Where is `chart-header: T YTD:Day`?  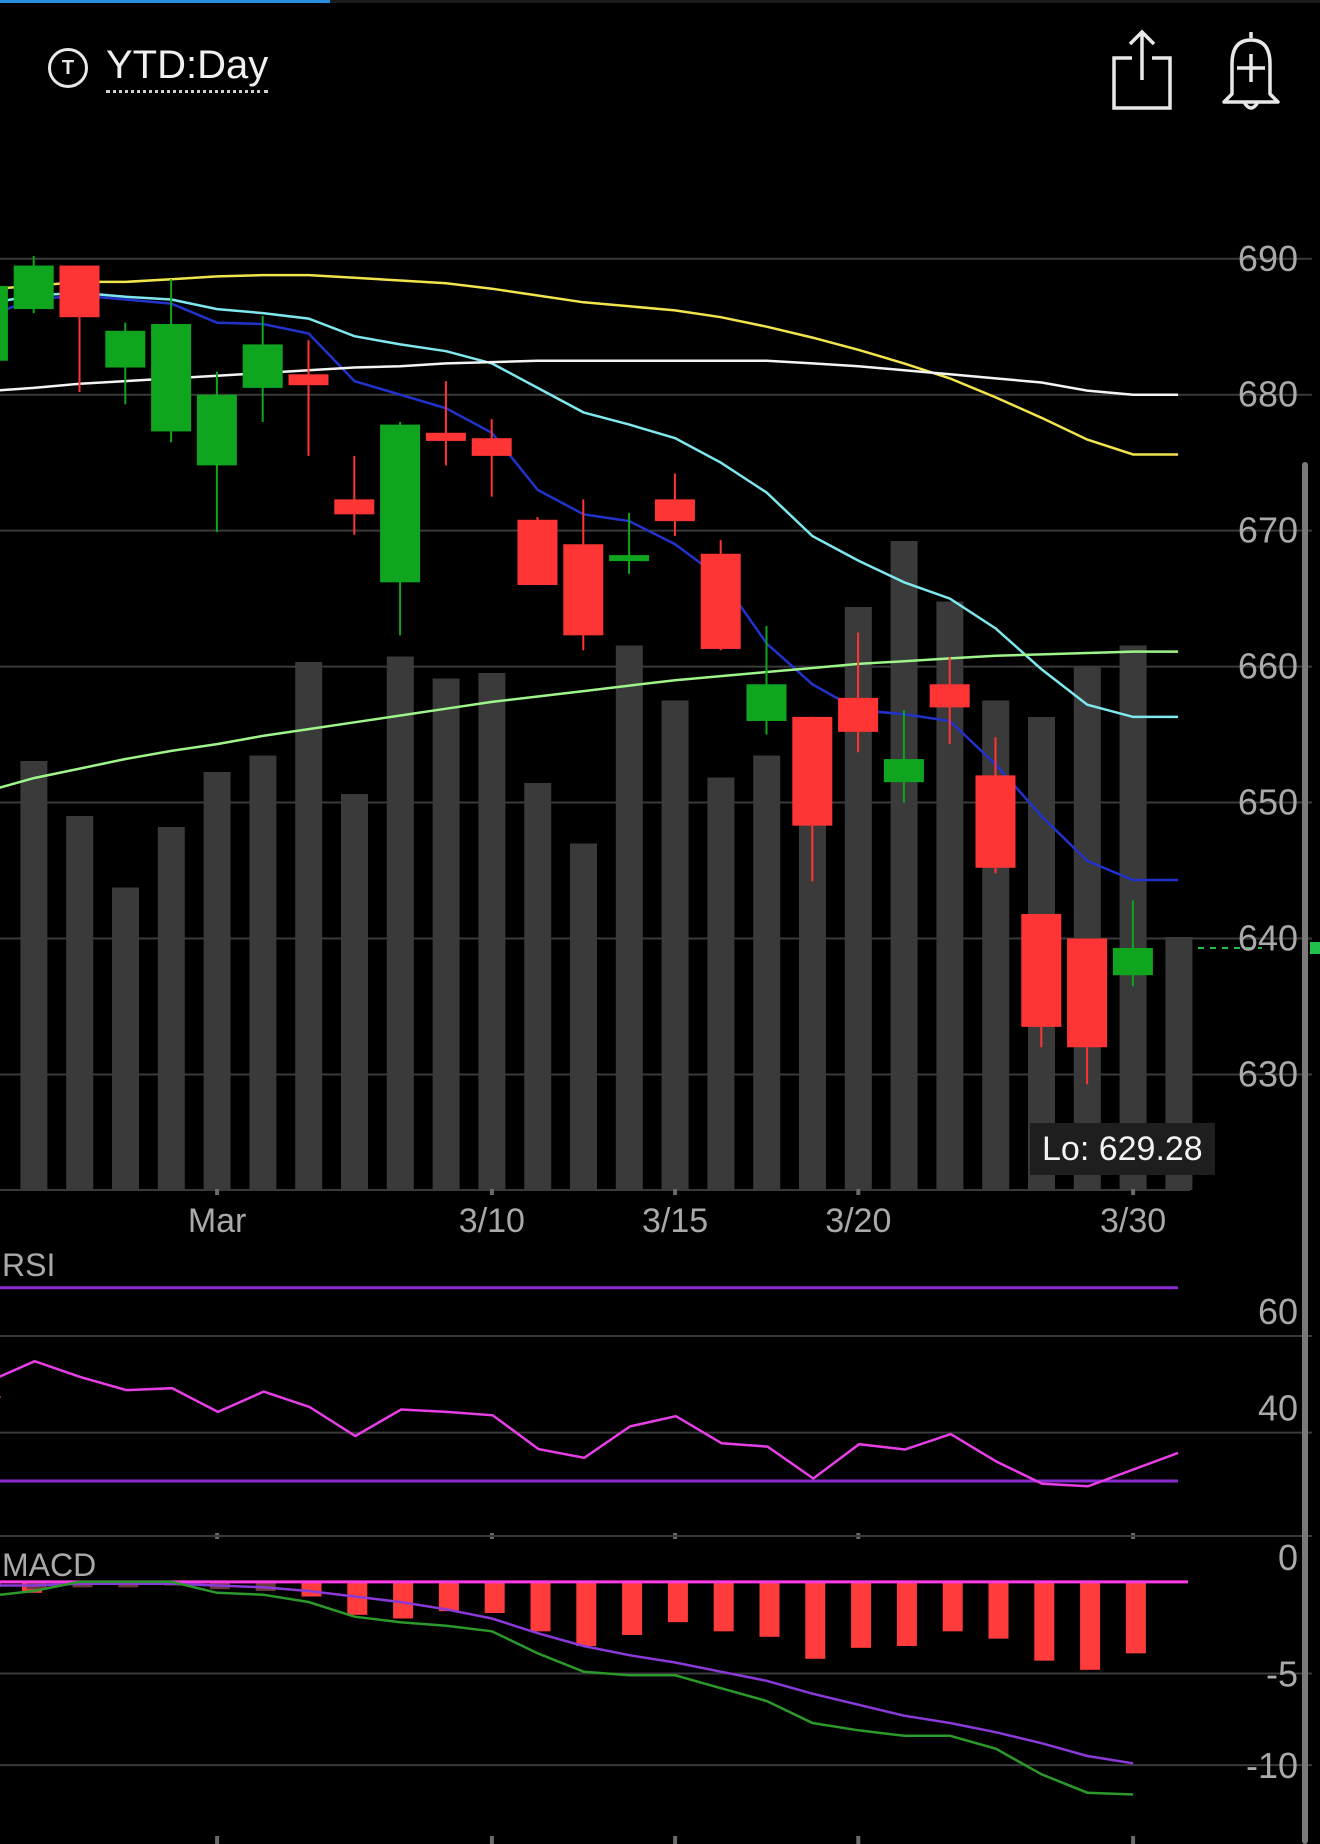
chart-header: T YTD:Day is located at coordinates (660, 70).